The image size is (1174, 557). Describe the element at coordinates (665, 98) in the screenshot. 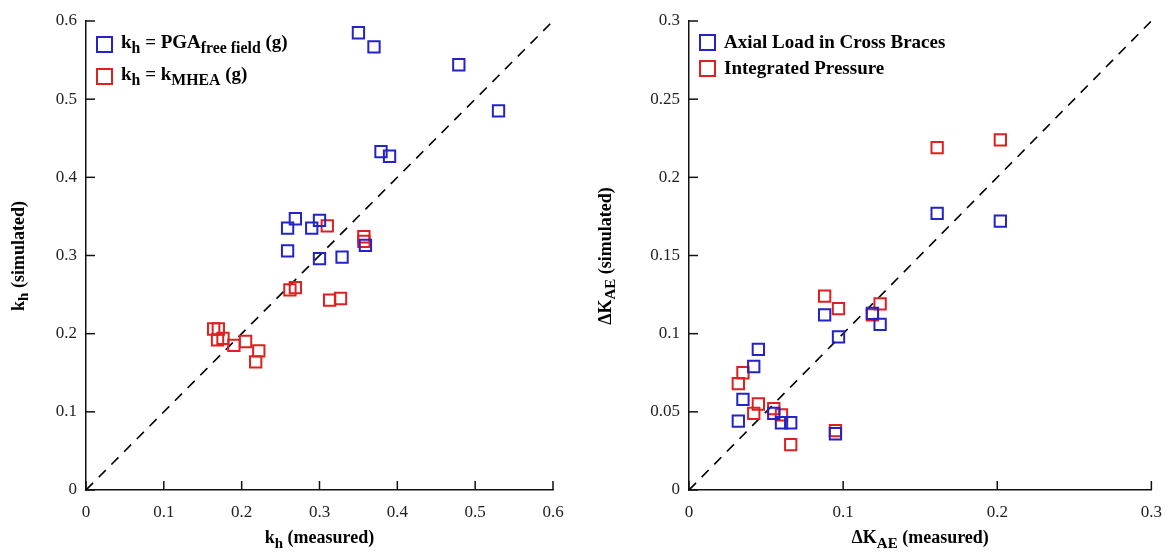

I see `y-tick-label: 0.25` at that location.